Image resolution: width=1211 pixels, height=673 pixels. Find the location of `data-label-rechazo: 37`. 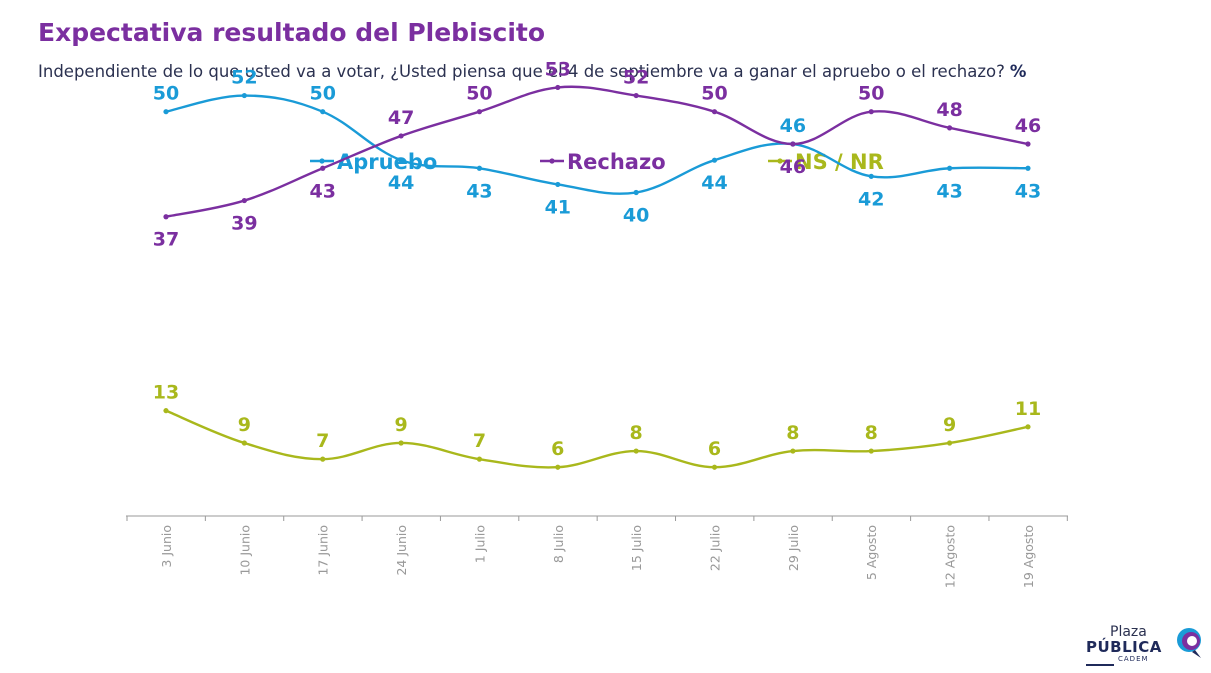

data-label-rechazo: 37 is located at coordinates (166, 240).